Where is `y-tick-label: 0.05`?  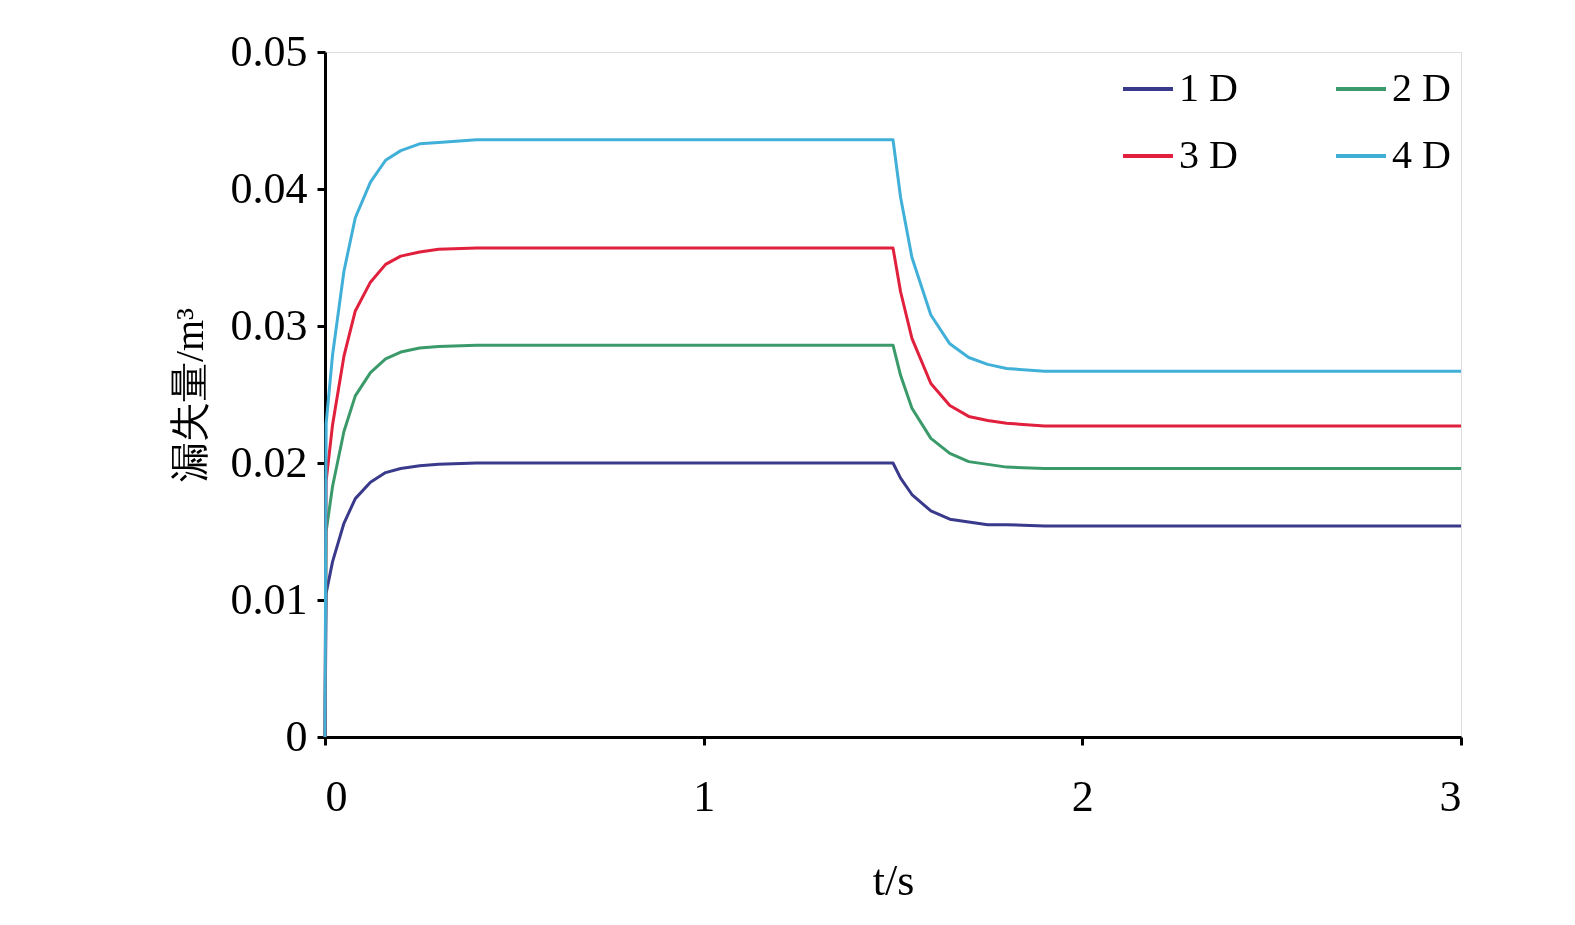 y-tick-label: 0.05 is located at coordinates (269, 51).